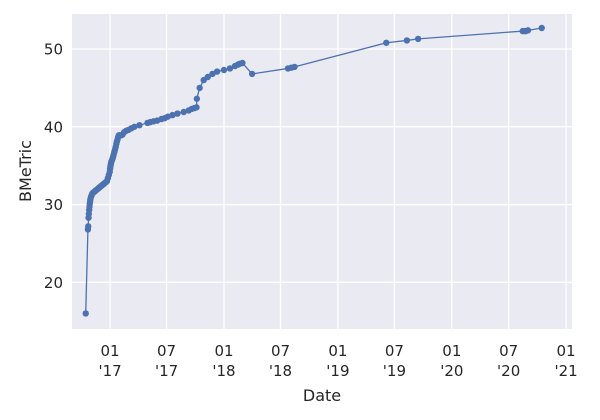 The height and width of the screenshot is (420, 600). I want to click on y-tick-label: 20, so click(53, 283).